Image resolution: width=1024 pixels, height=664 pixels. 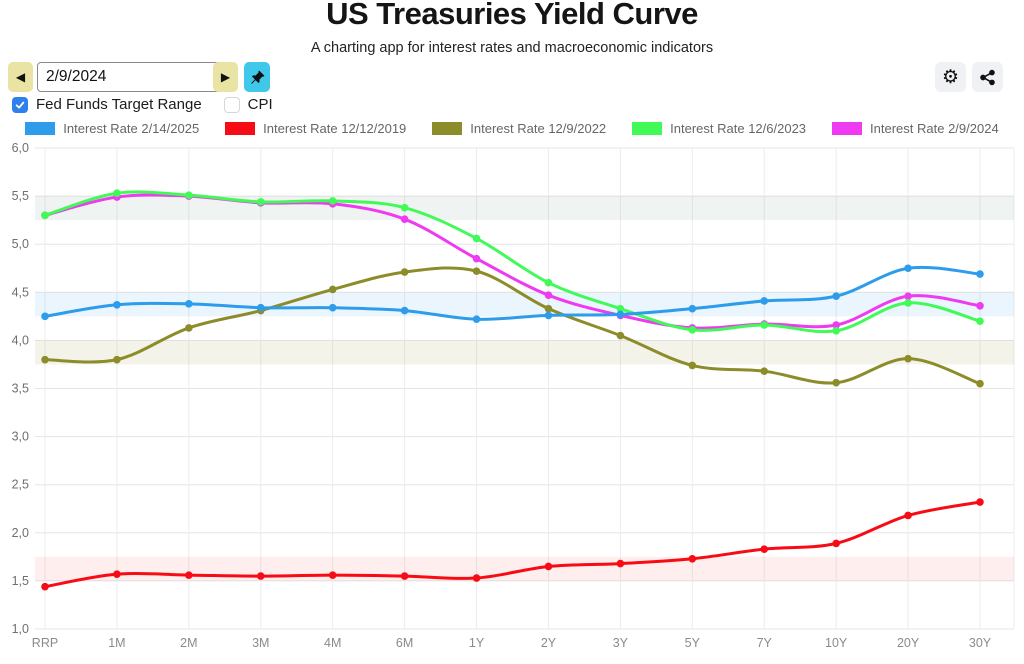 I want to click on prev-date-button: ◀, so click(x=20, y=77).